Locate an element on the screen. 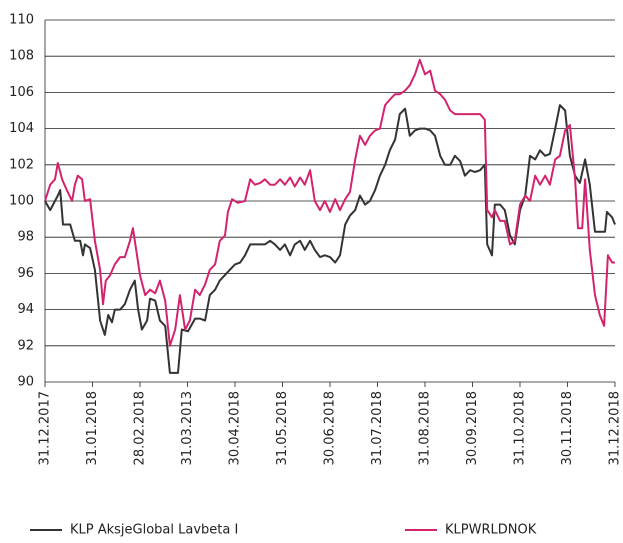 This screenshot has height=543, width=623. x-tick-label: 31.03.2013 is located at coordinates (187, 428).